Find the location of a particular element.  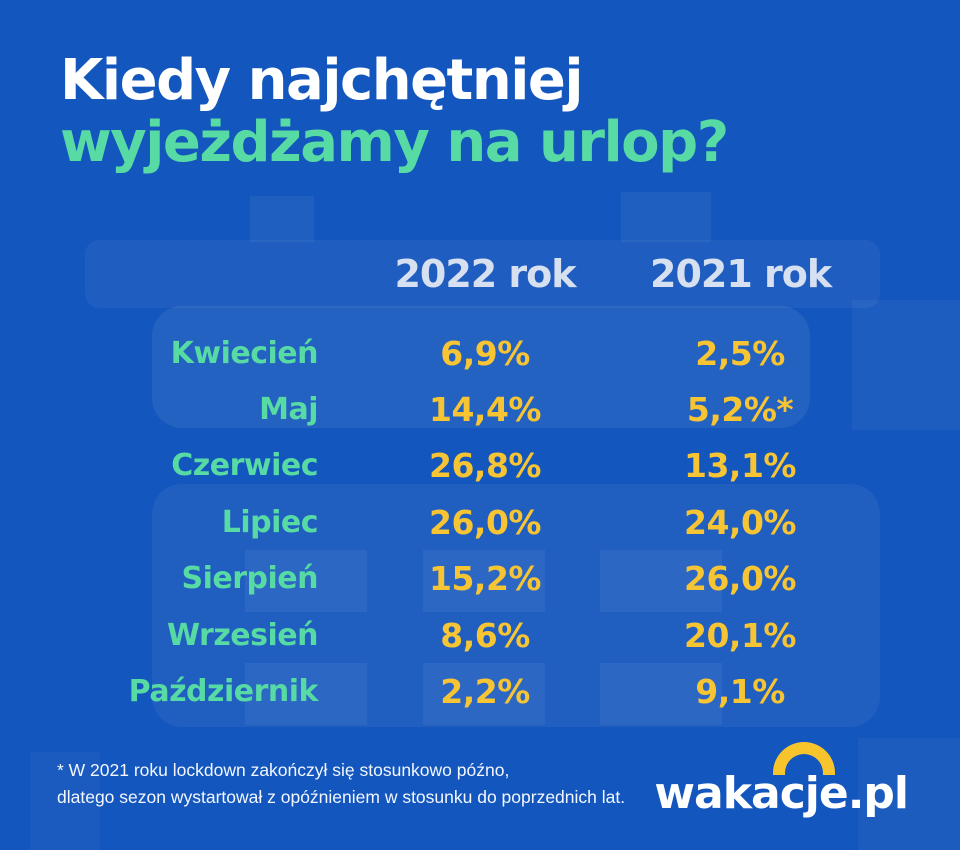

table-row: Kwiecień 6,9% 2,5% is located at coordinates (415, 353).